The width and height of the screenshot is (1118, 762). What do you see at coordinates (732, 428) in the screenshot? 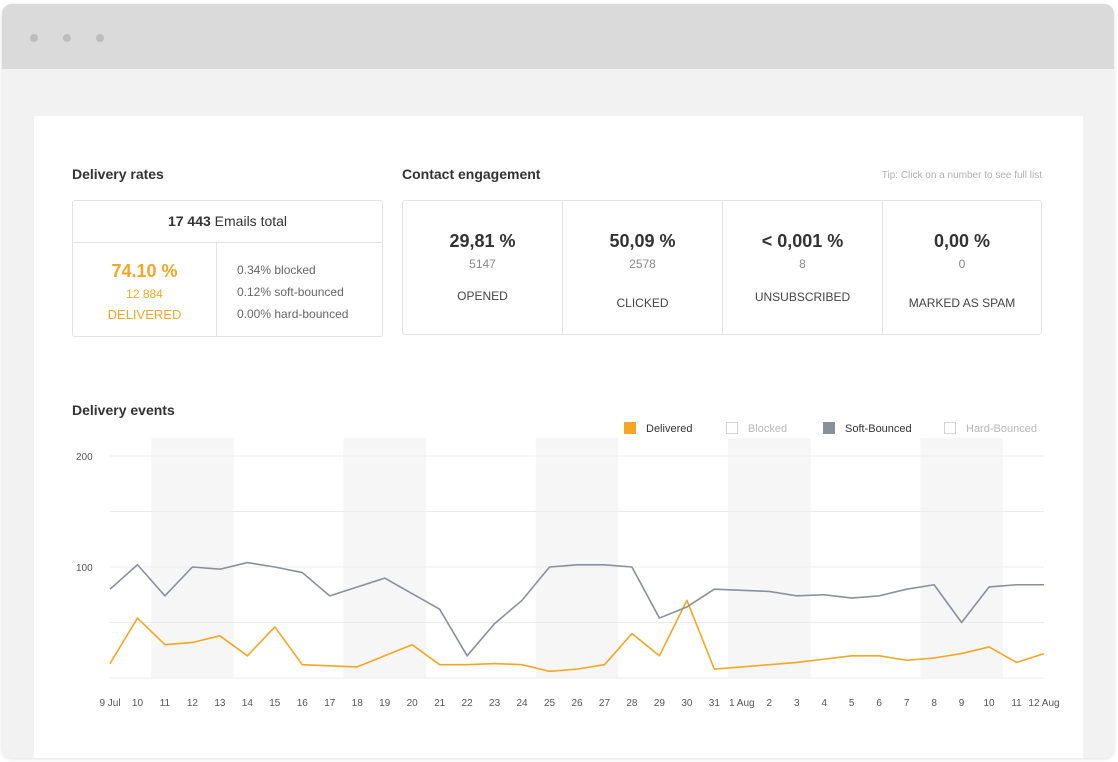
I see `legend-blocked-swatch` at bounding box center [732, 428].